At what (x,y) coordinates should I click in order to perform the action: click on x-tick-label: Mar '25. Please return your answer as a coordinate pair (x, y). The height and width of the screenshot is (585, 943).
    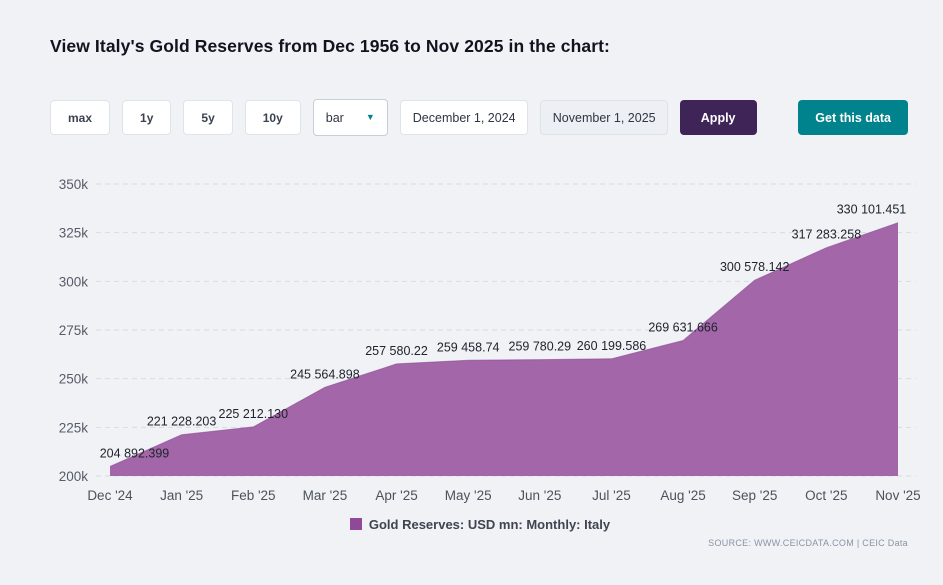
    Looking at the image, I should click on (325, 495).